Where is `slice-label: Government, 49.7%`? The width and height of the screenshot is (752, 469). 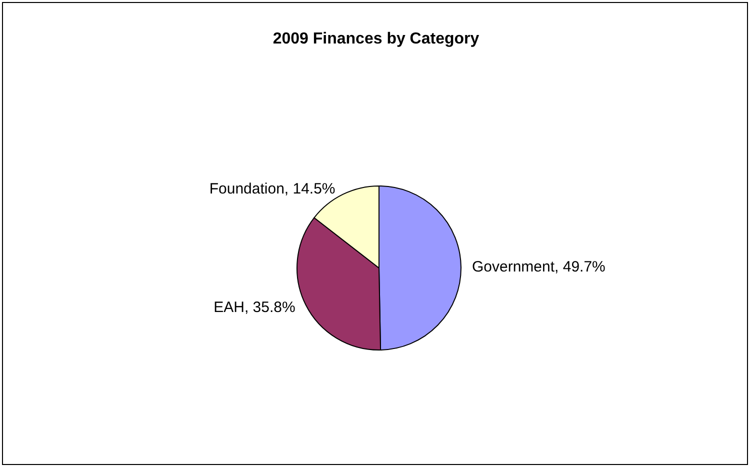
slice-label: Government, 49.7% is located at coordinates (539, 267).